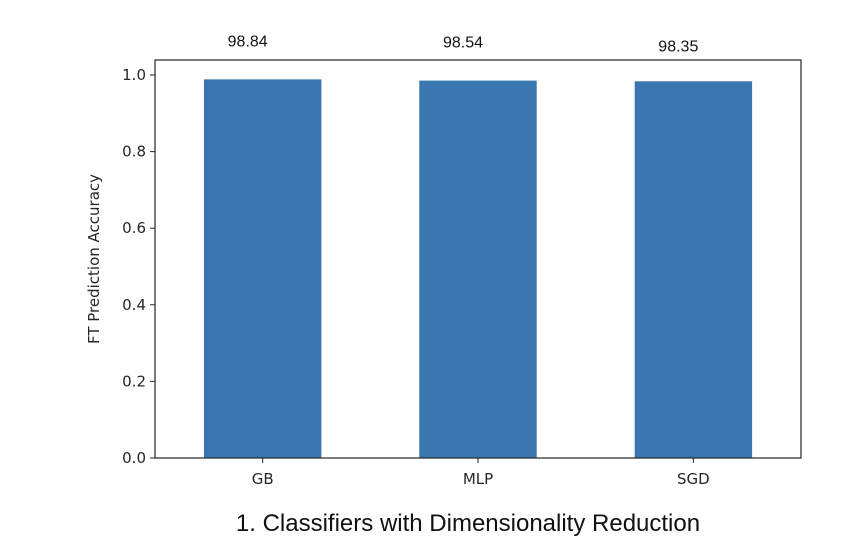 Image resolution: width=861 pixels, height=549 pixels. What do you see at coordinates (248, 41) in the screenshot?
I see `data-label-gb: 98.84` at bounding box center [248, 41].